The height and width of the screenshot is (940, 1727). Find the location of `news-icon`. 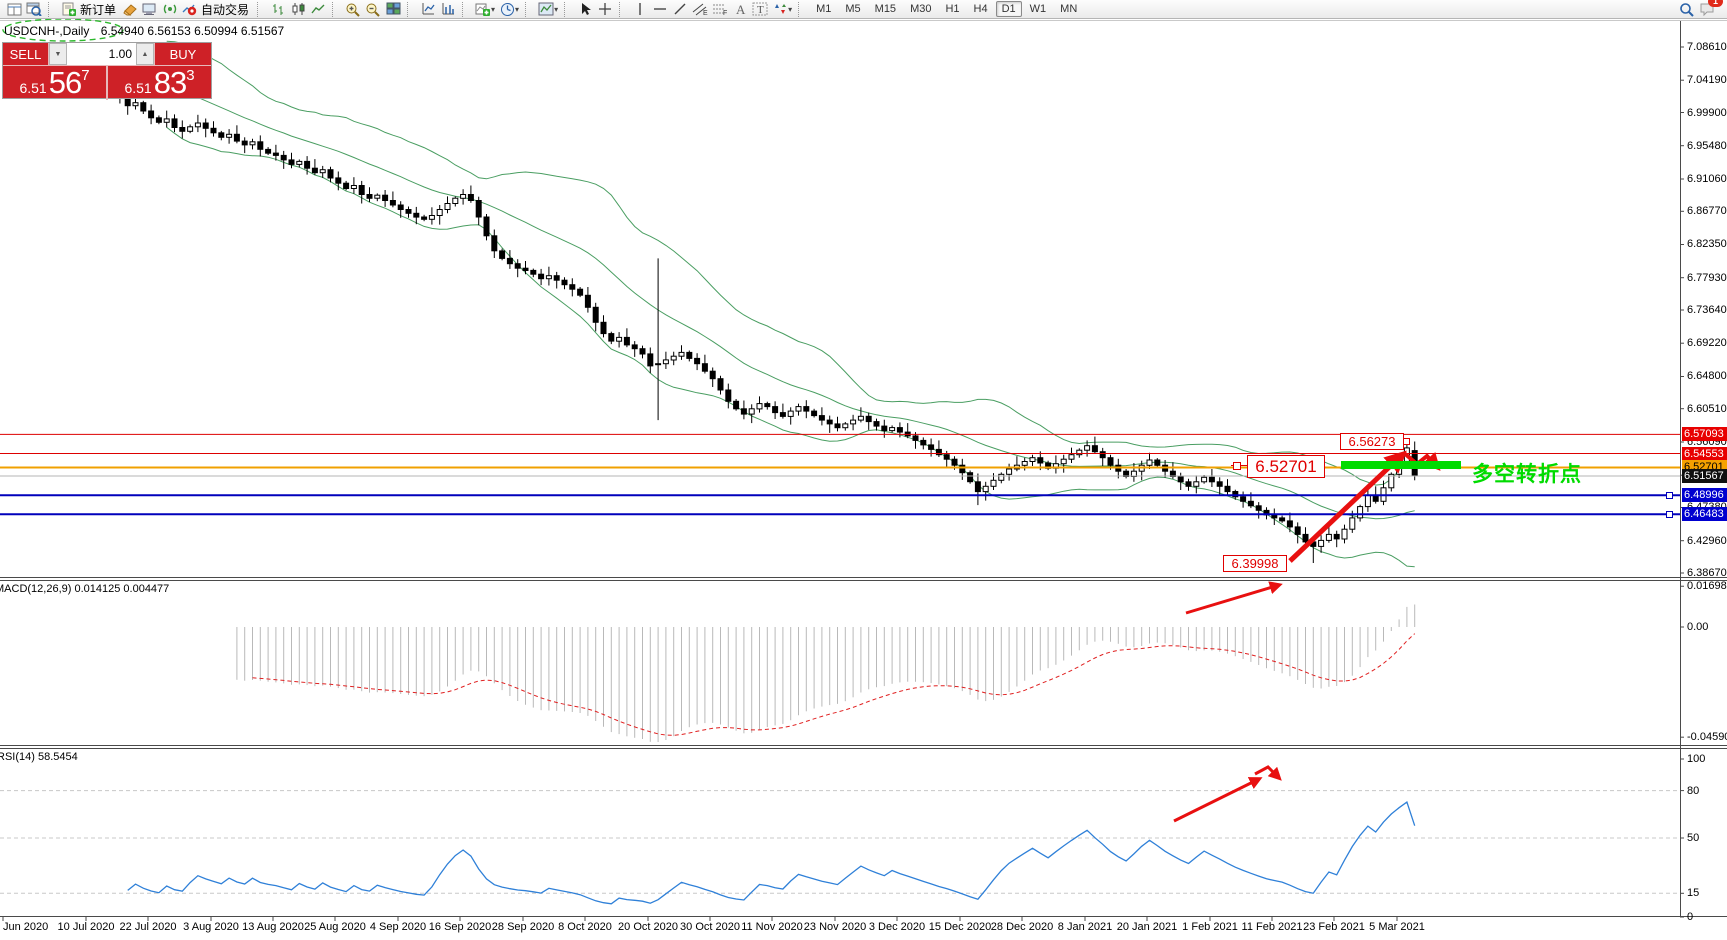

news-icon is located at coordinates (170, 9).